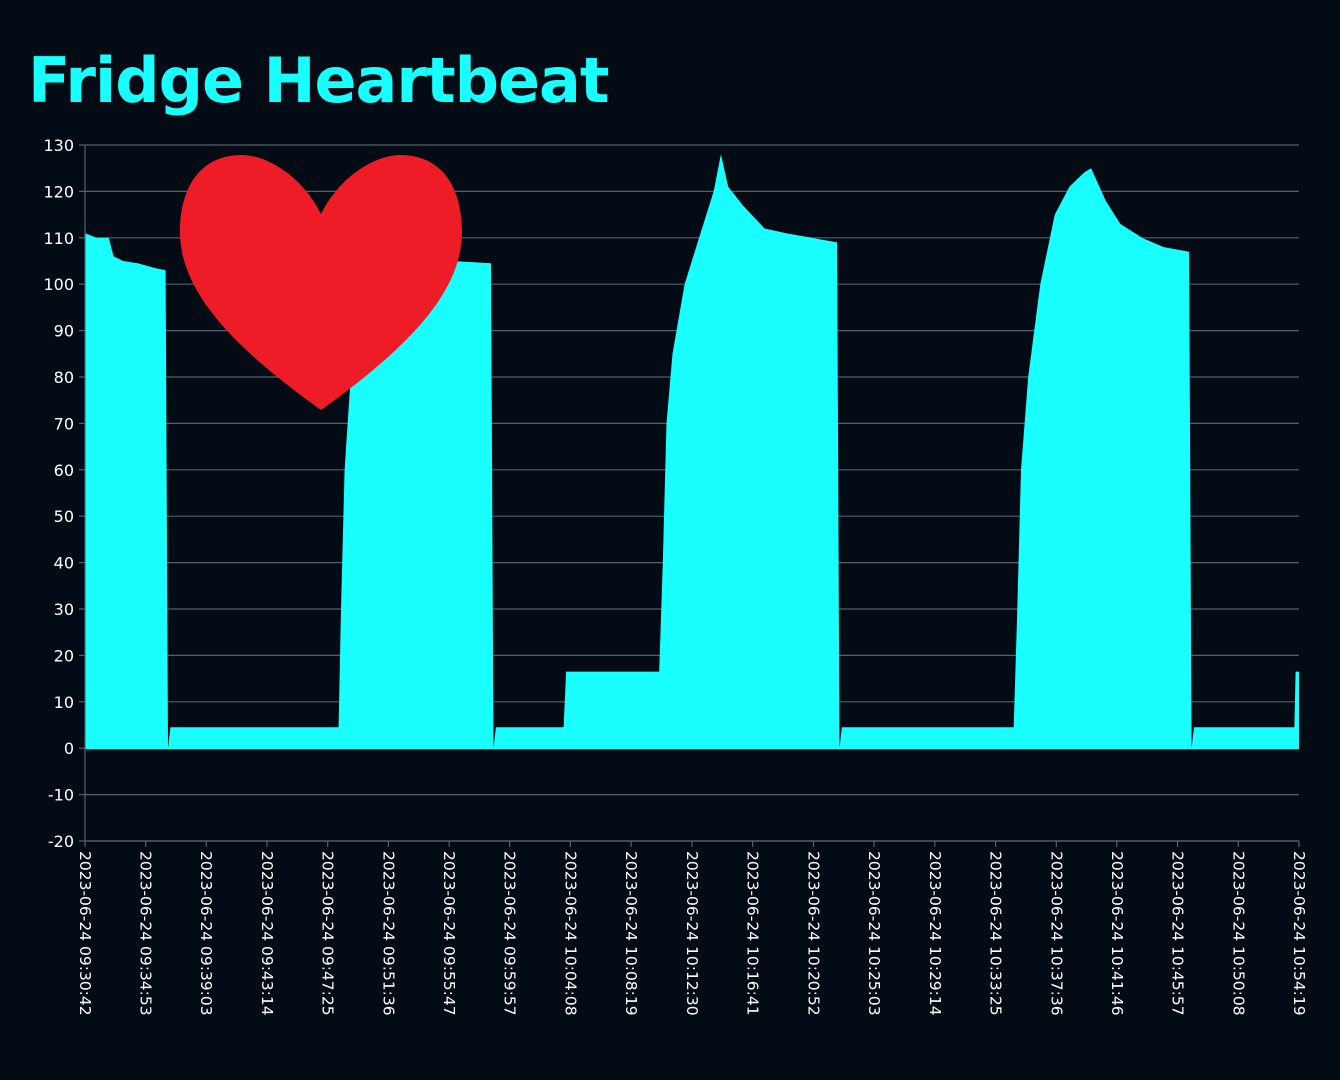 The image size is (1340, 1080). Describe the element at coordinates (996, 933) in the screenshot. I see `x-tick-label: 2023-06-24 10:33:25` at that location.